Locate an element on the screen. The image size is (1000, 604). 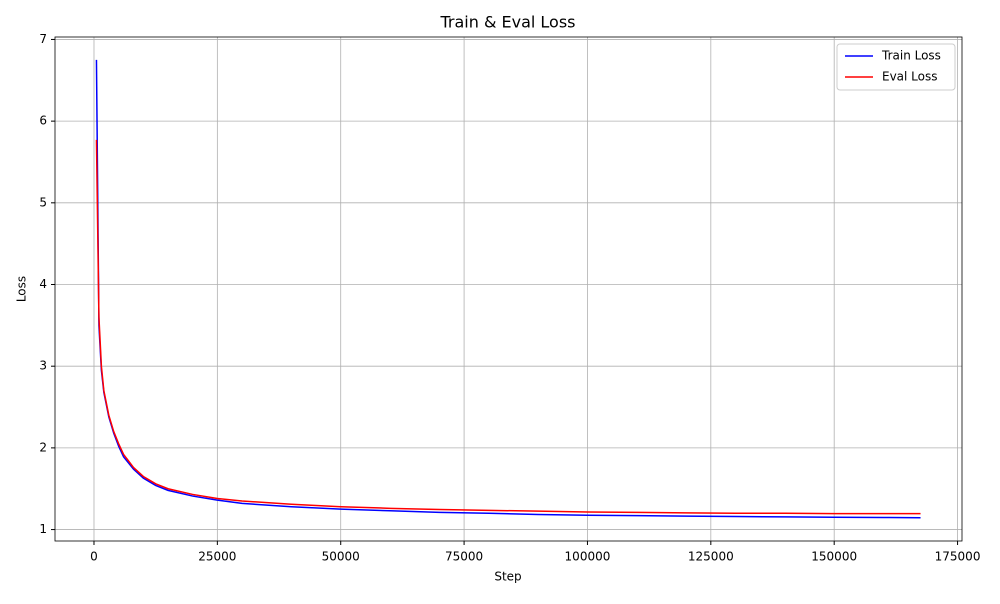
x-tick-label: 25000 is located at coordinates (217, 557).